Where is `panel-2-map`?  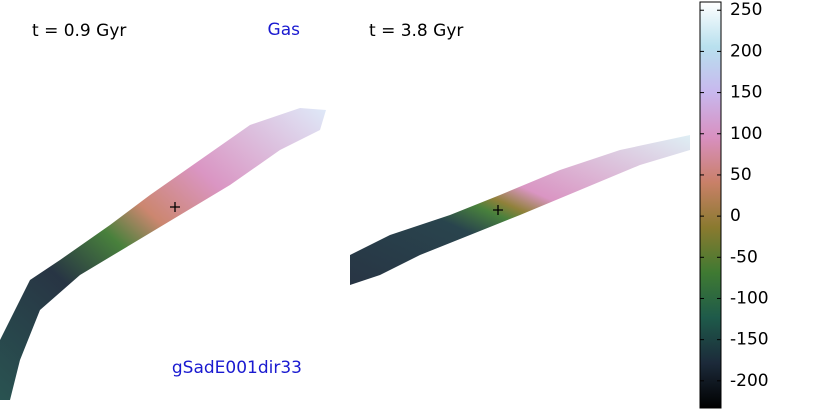
panel-2-map is located at coordinates (520, 210).